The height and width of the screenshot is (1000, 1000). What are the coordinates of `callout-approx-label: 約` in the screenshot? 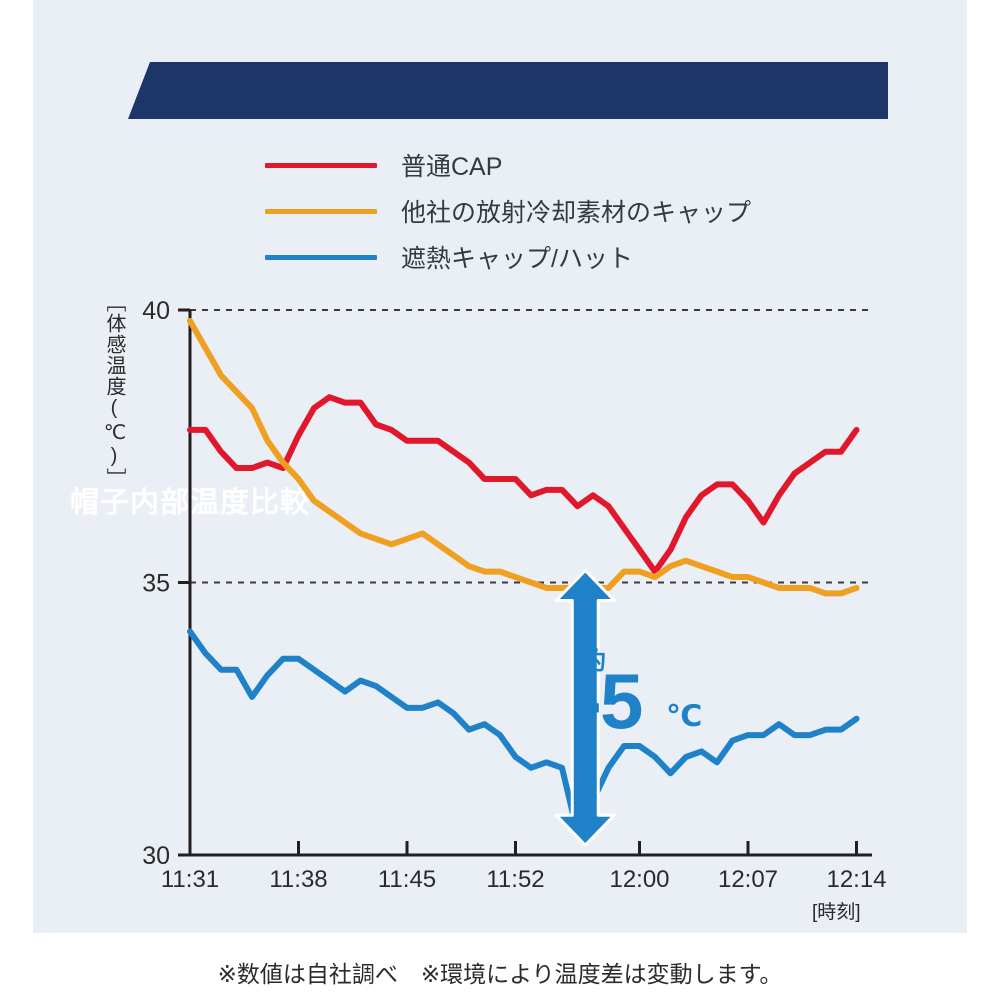 It's located at (594, 661).